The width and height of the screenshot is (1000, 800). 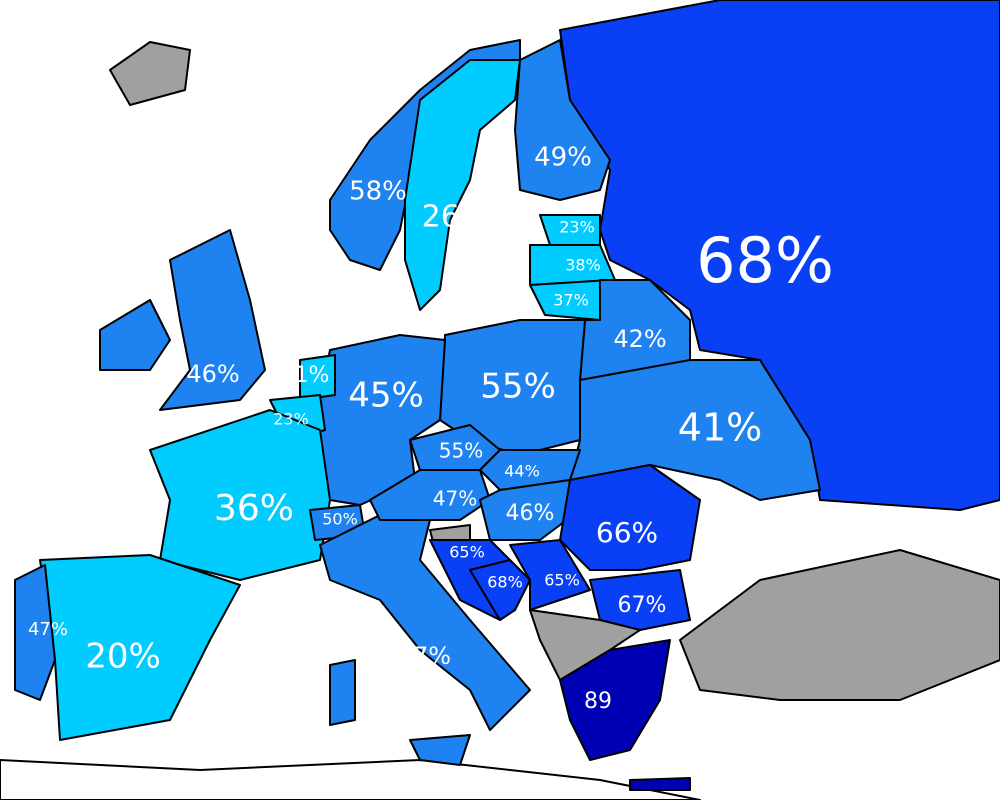 I want to click on romania, so click(x=630, y=517).